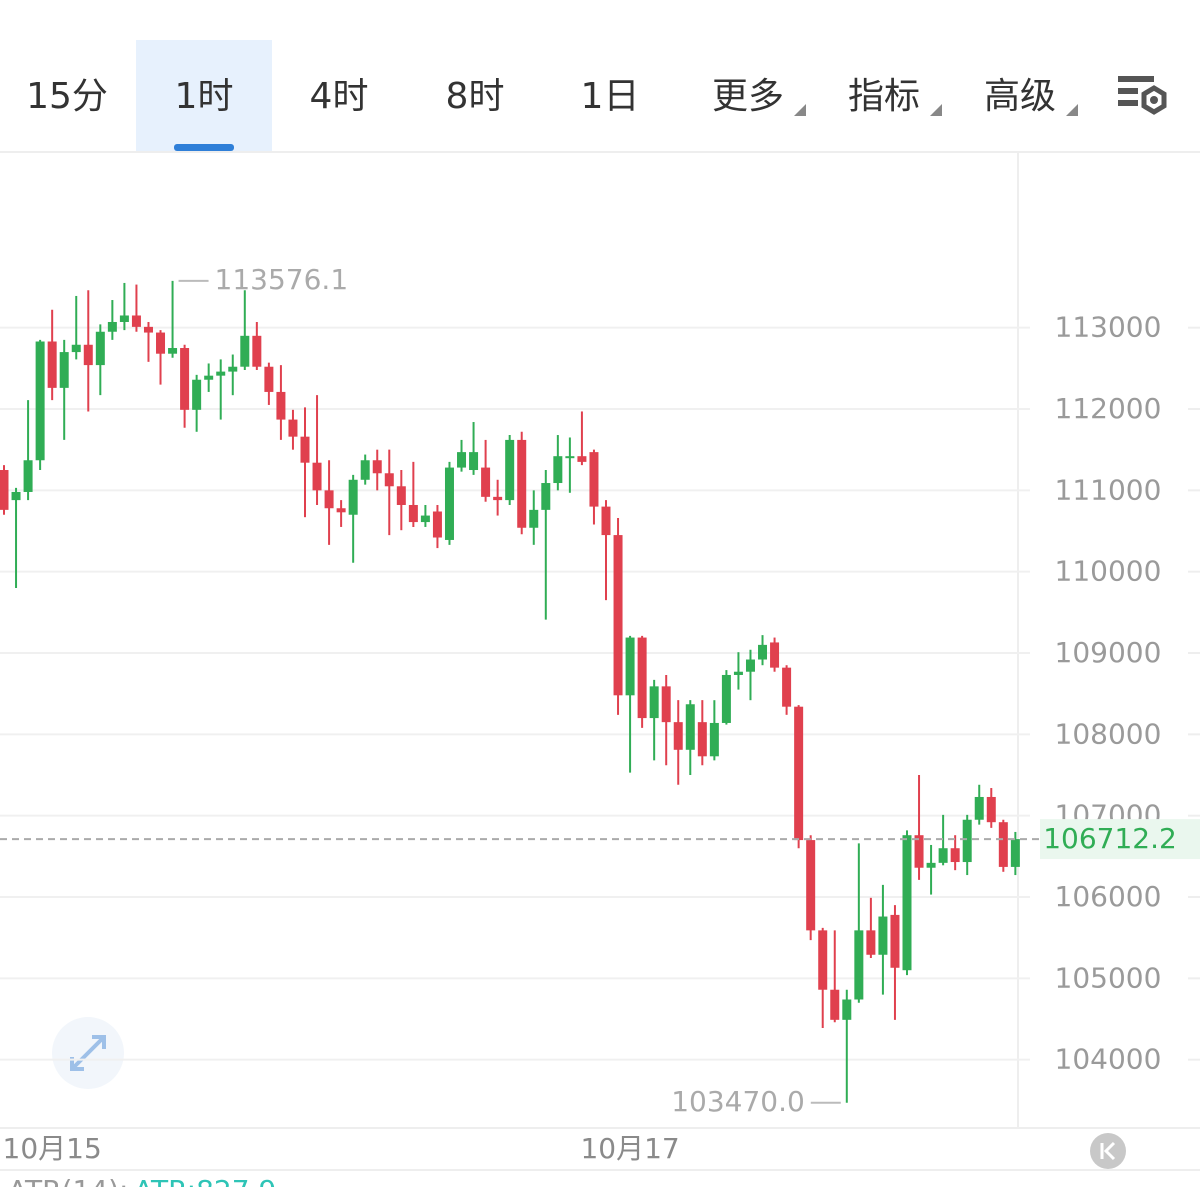 The height and width of the screenshot is (1187, 1200). I want to click on active-tab-bg, so click(204, 95).